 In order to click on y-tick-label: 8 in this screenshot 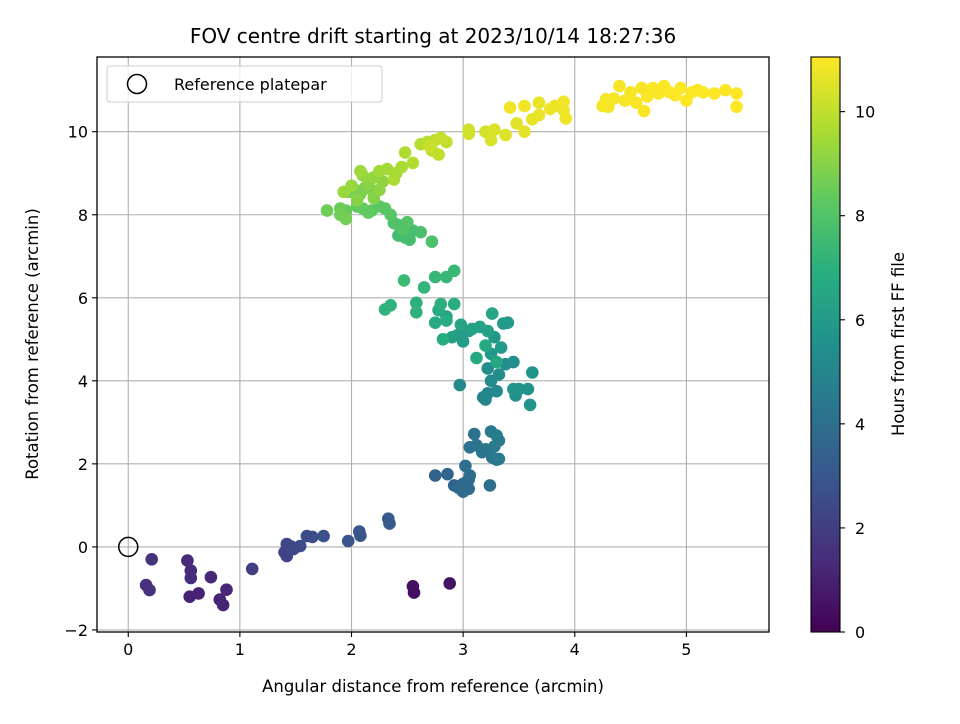, I will do `click(83, 215)`.